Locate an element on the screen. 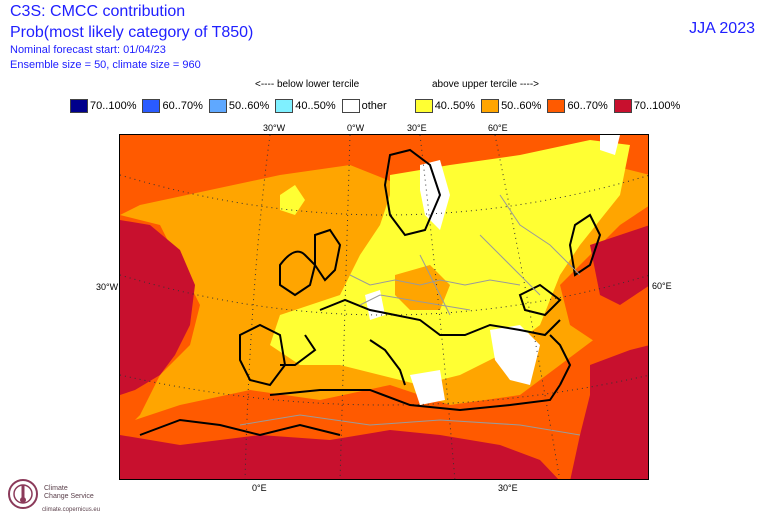  legend-item-other: other is located at coordinates (364, 106).